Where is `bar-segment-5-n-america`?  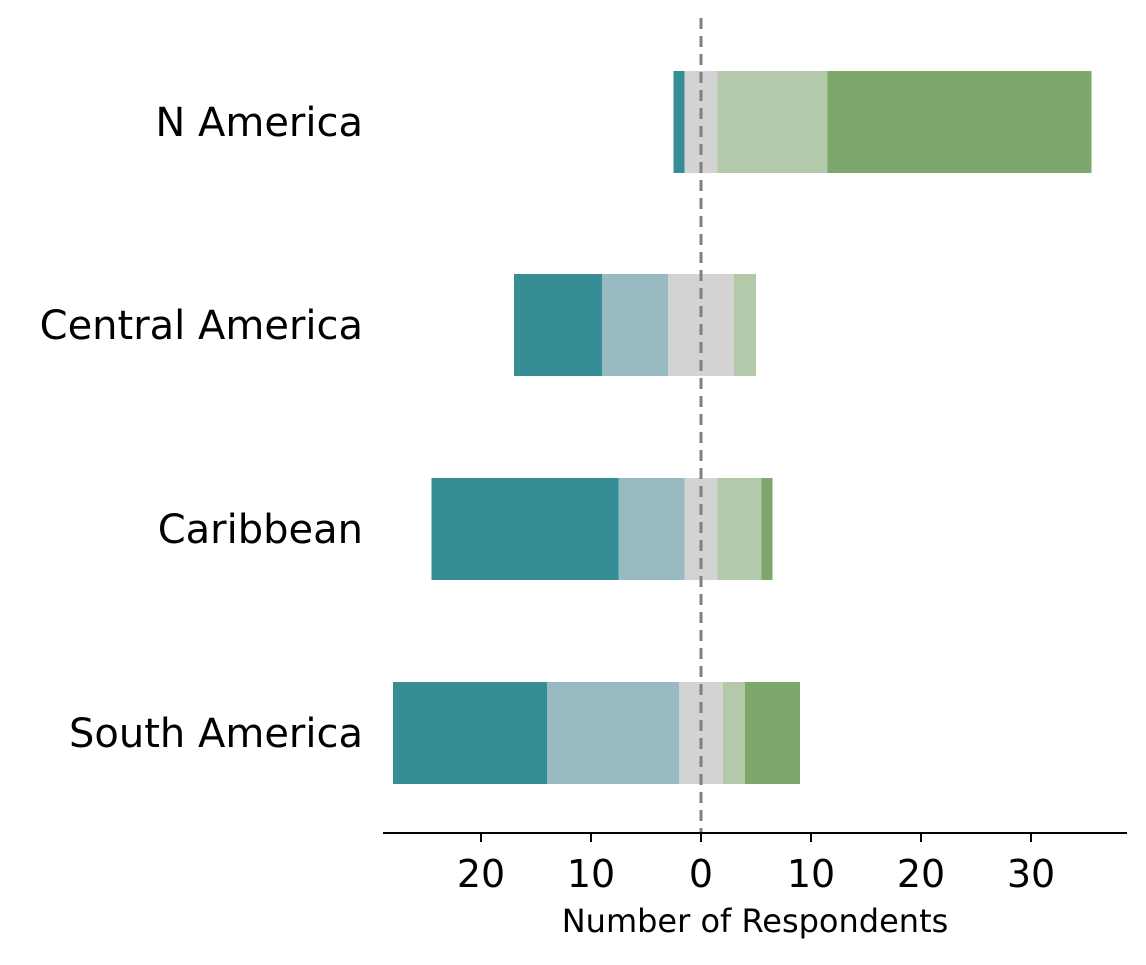
bar-segment-5-n-america is located at coordinates (959, 122).